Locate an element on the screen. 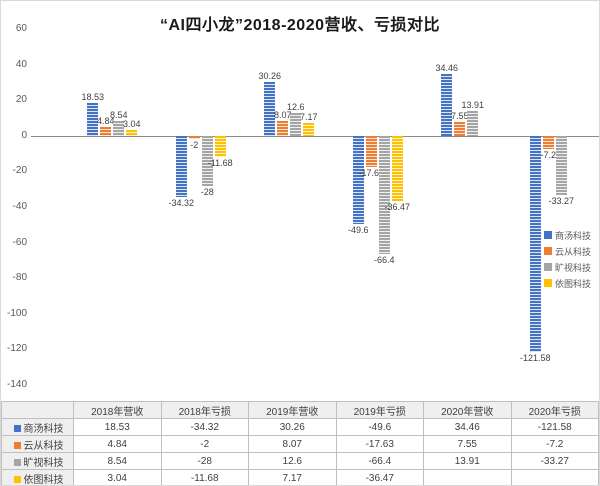 This screenshot has height=486, width=600. y-axis: 60 40 20 0 -20 -40 -60 -80 -100 -120 -140 is located at coordinates (15, 206).